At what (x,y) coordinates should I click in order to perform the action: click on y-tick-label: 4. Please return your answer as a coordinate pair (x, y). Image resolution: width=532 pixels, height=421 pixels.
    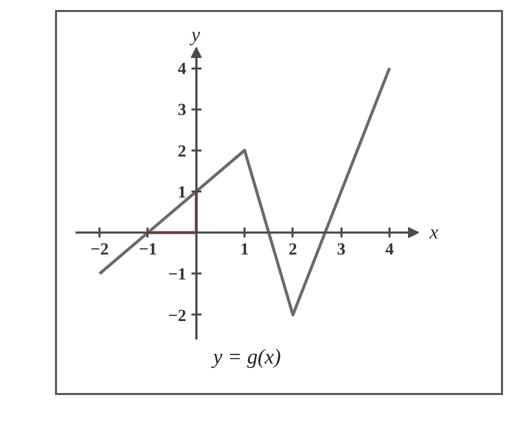
    Looking at the image, I should click on (182, 68).